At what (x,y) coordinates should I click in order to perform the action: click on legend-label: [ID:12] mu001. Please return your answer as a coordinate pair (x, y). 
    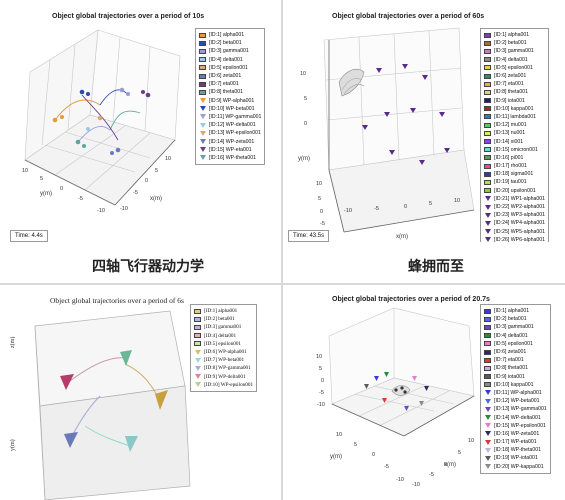
    Looking at the image, I should click on (510, 125).